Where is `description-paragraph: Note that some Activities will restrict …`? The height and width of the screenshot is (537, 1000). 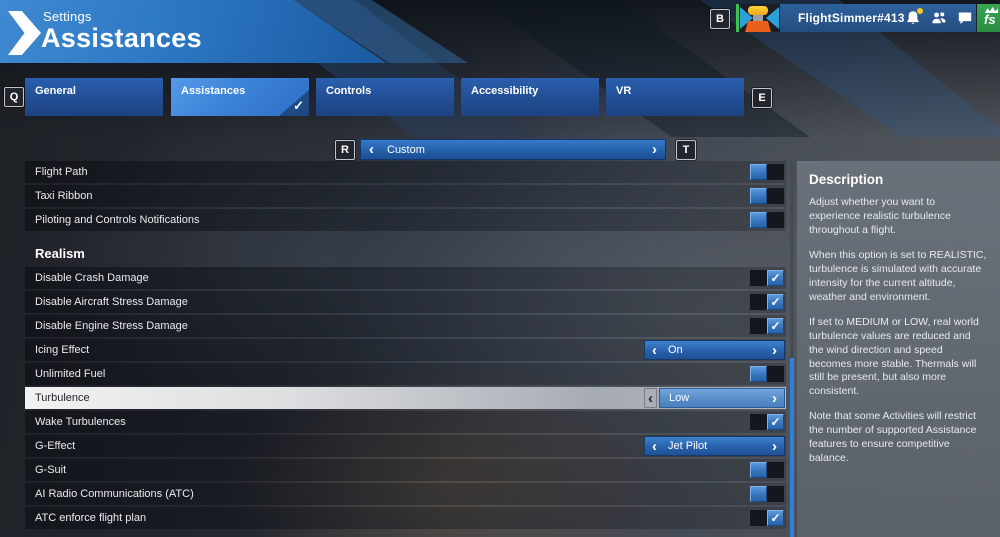
description-paragraph: Note that some Activities will restrict … is located at coordinates (893, 437).